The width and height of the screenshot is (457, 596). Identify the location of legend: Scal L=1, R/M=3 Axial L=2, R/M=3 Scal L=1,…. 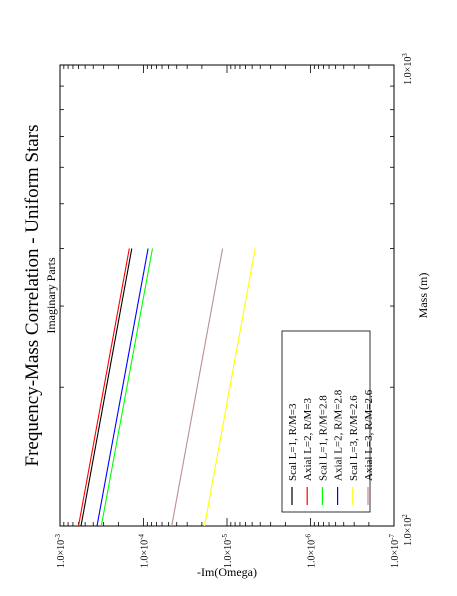
(328, 421).